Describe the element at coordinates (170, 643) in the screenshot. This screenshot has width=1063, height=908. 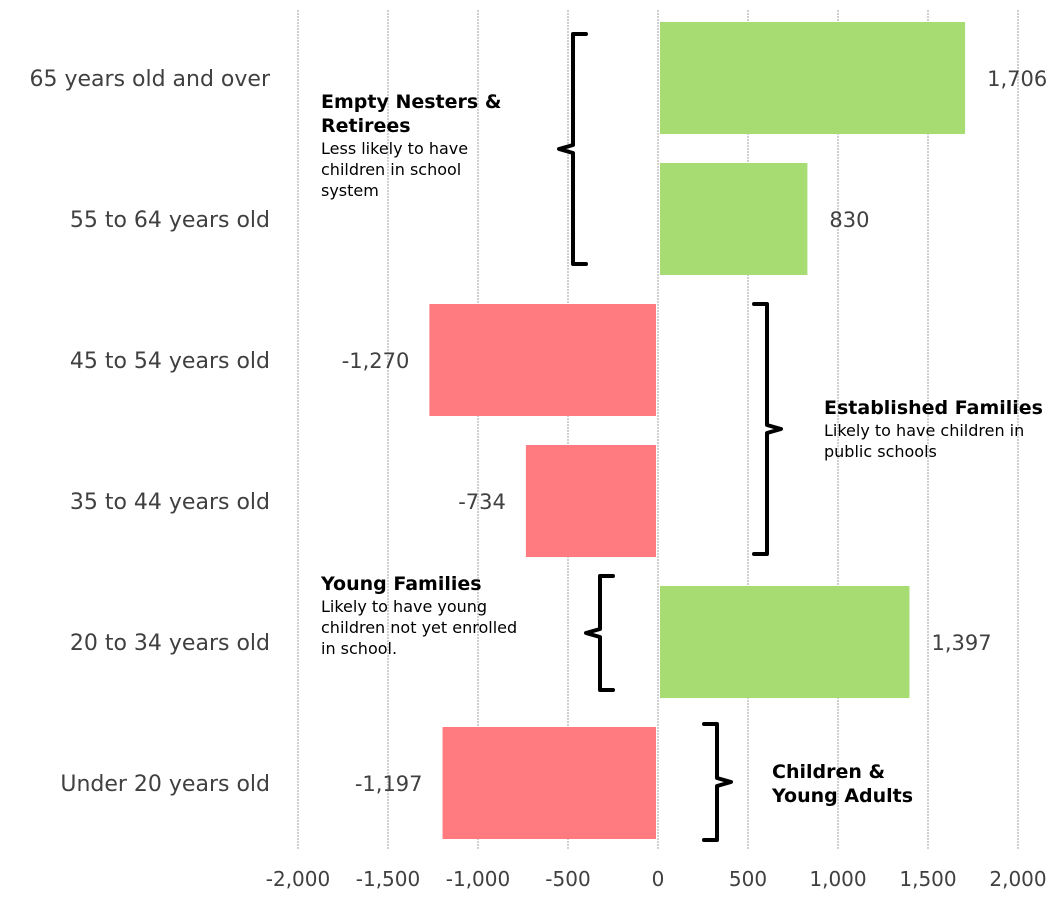
I see `category-label: 20 to 34 years old` at that location.